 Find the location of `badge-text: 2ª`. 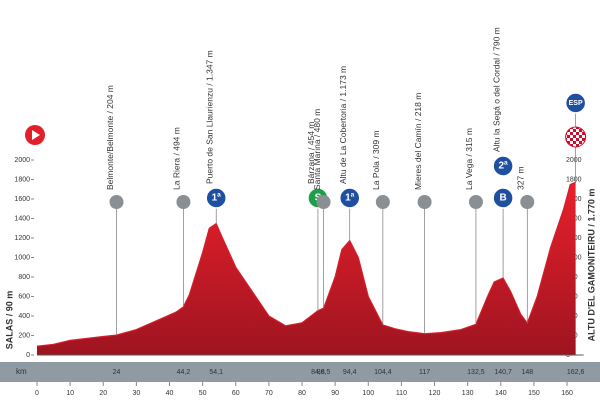

badge-text: 2ª is located at coordinates (503, 166).